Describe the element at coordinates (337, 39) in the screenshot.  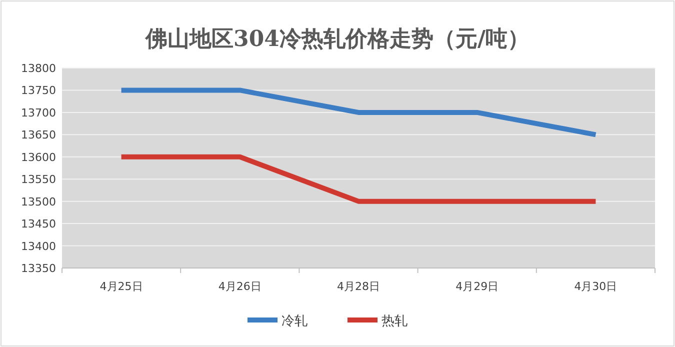
I see `chart-title: 佛山地区304冷热轧价格走势（元/吨）` at that location.